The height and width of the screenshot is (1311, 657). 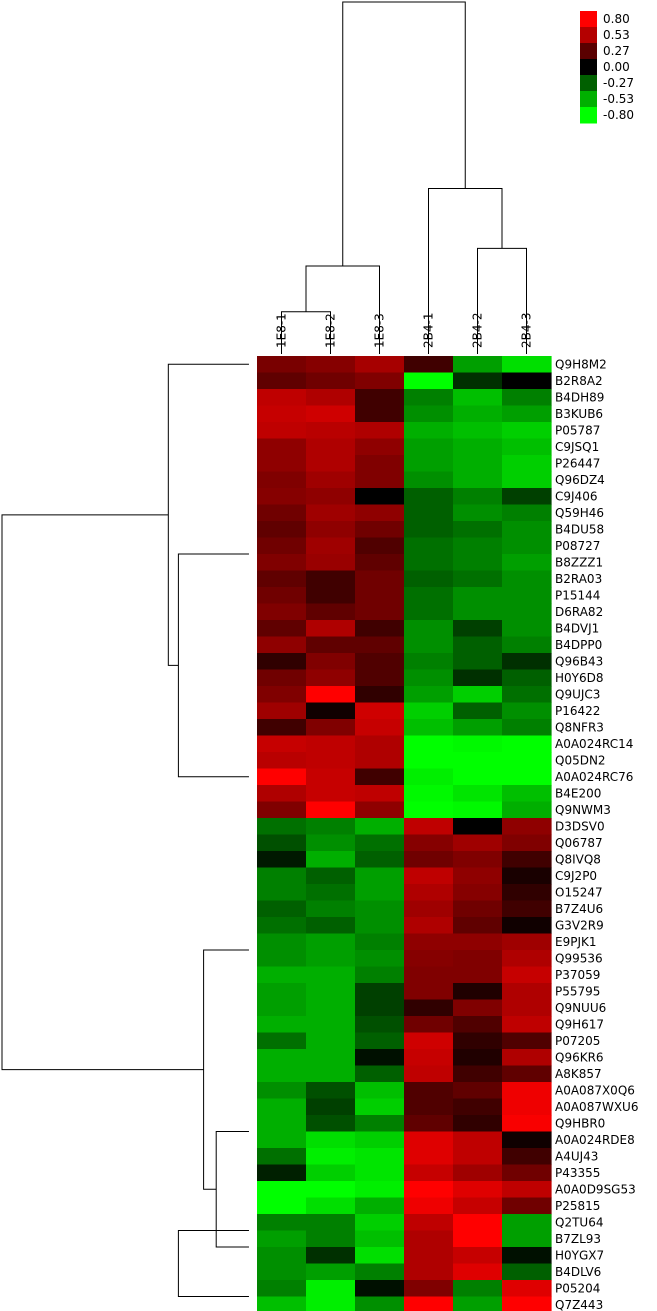 What do you see at coordinates (577, 1288) in the screenshot?
I see `row-label: P05204` at bounding box center [577, 1288].